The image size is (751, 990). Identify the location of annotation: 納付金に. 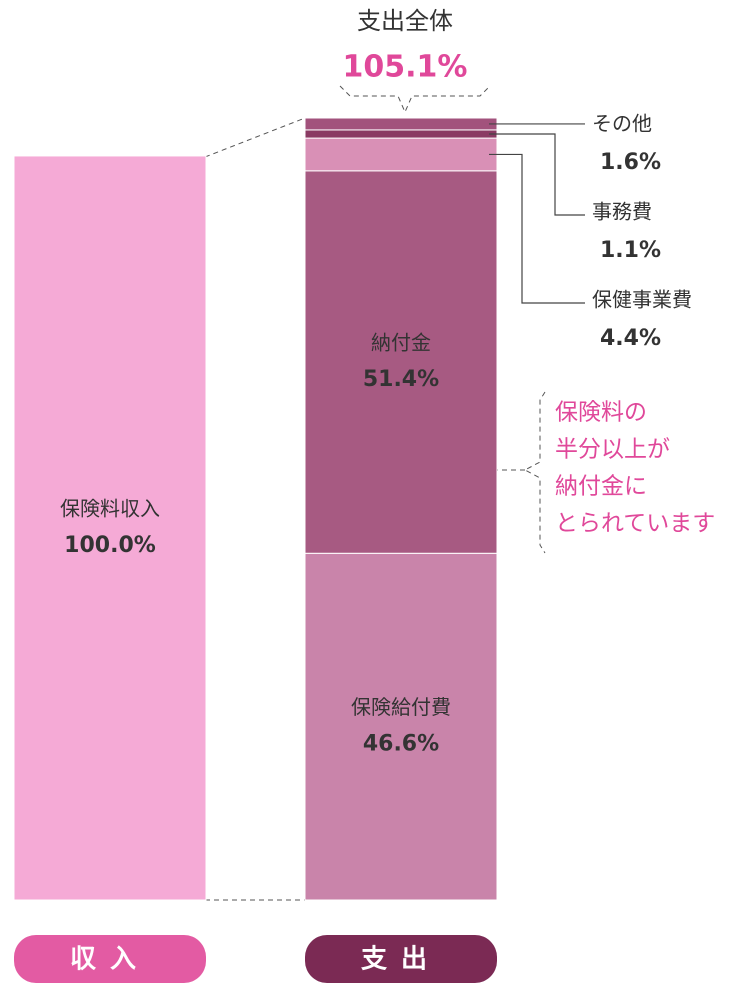
(601, 487).